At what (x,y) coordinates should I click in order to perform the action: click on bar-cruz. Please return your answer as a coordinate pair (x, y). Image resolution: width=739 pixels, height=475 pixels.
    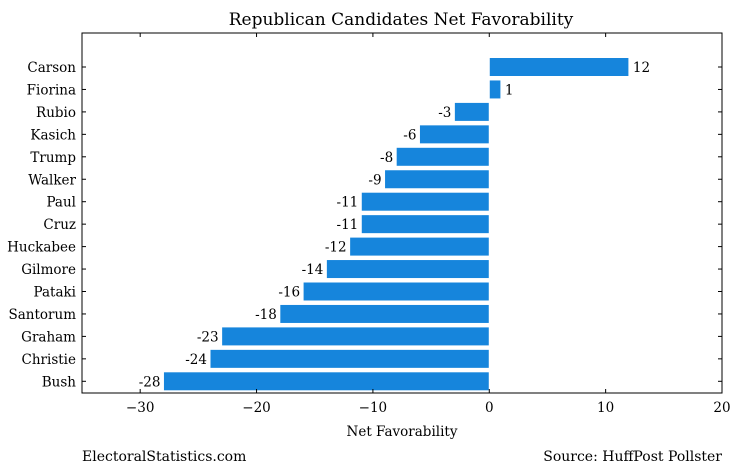
    Looking at the image, I should click on (425, 224).